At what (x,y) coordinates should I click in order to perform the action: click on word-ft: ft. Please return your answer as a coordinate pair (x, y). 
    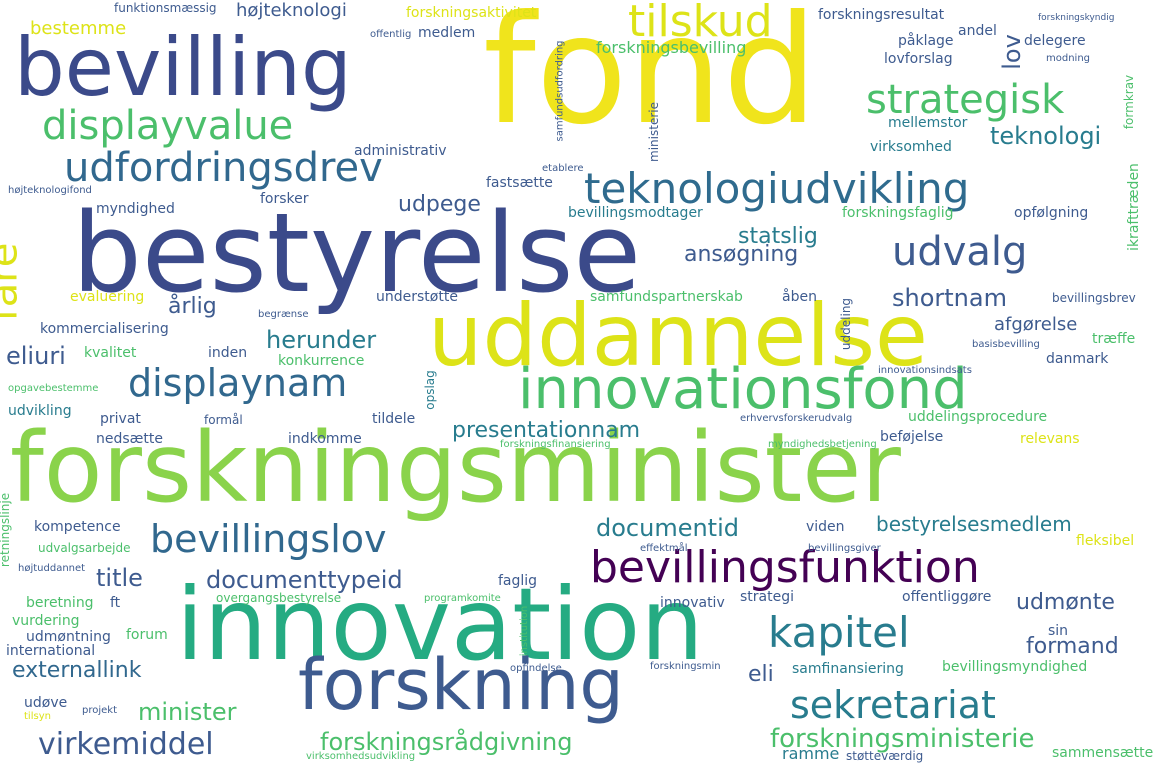
    Looking at the image, I should click on (115, 603).